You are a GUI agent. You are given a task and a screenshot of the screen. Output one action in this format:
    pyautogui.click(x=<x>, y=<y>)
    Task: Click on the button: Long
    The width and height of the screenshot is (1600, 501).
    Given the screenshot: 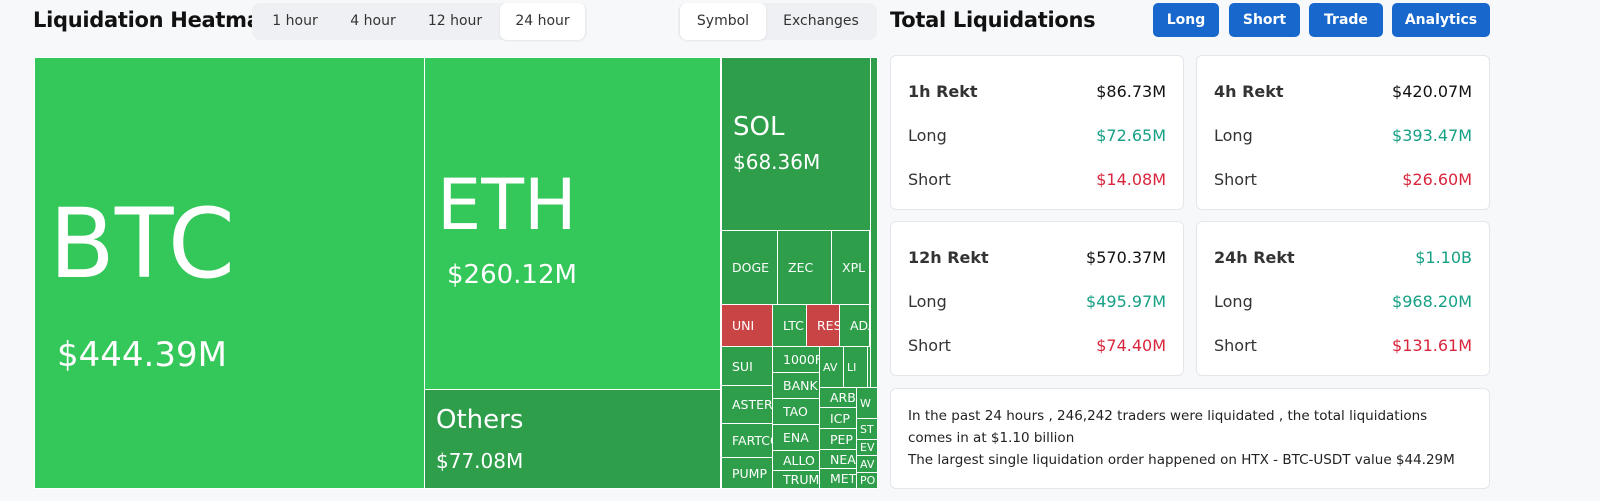 What is the action you would take?
    pyautogui.click(x=1186, y=20)
    